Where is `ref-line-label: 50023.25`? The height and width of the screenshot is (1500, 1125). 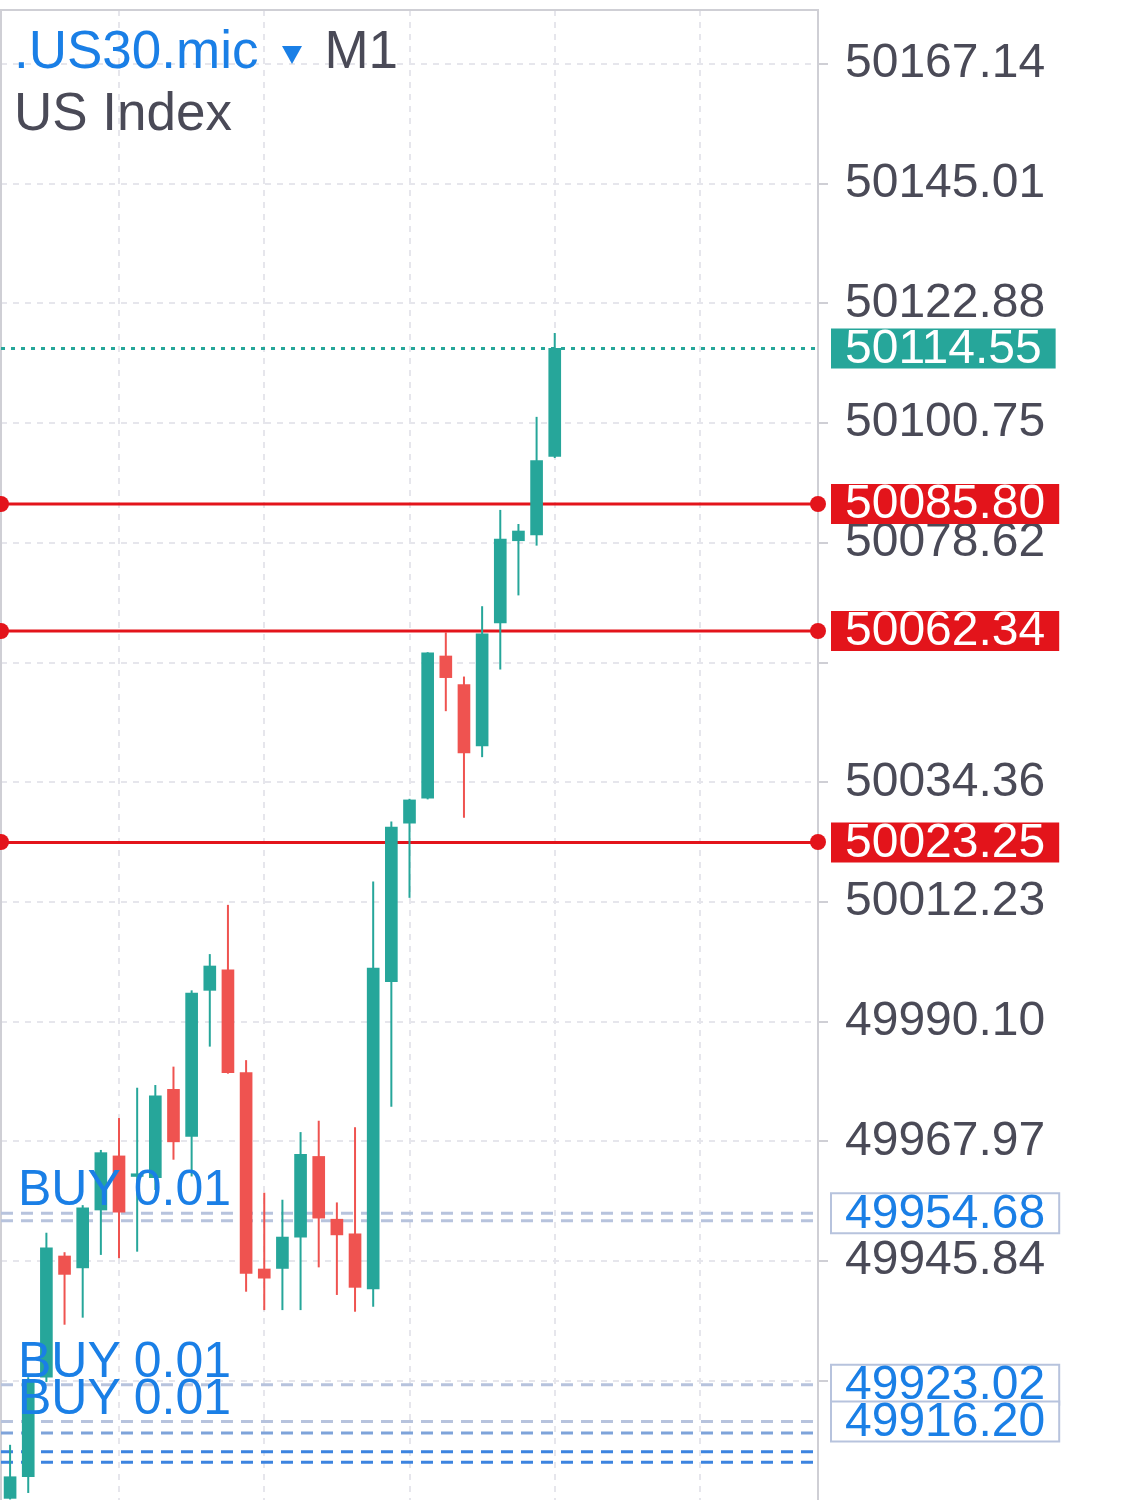
ref-line-label: 50023.25 is located at coordinates (945, 840).